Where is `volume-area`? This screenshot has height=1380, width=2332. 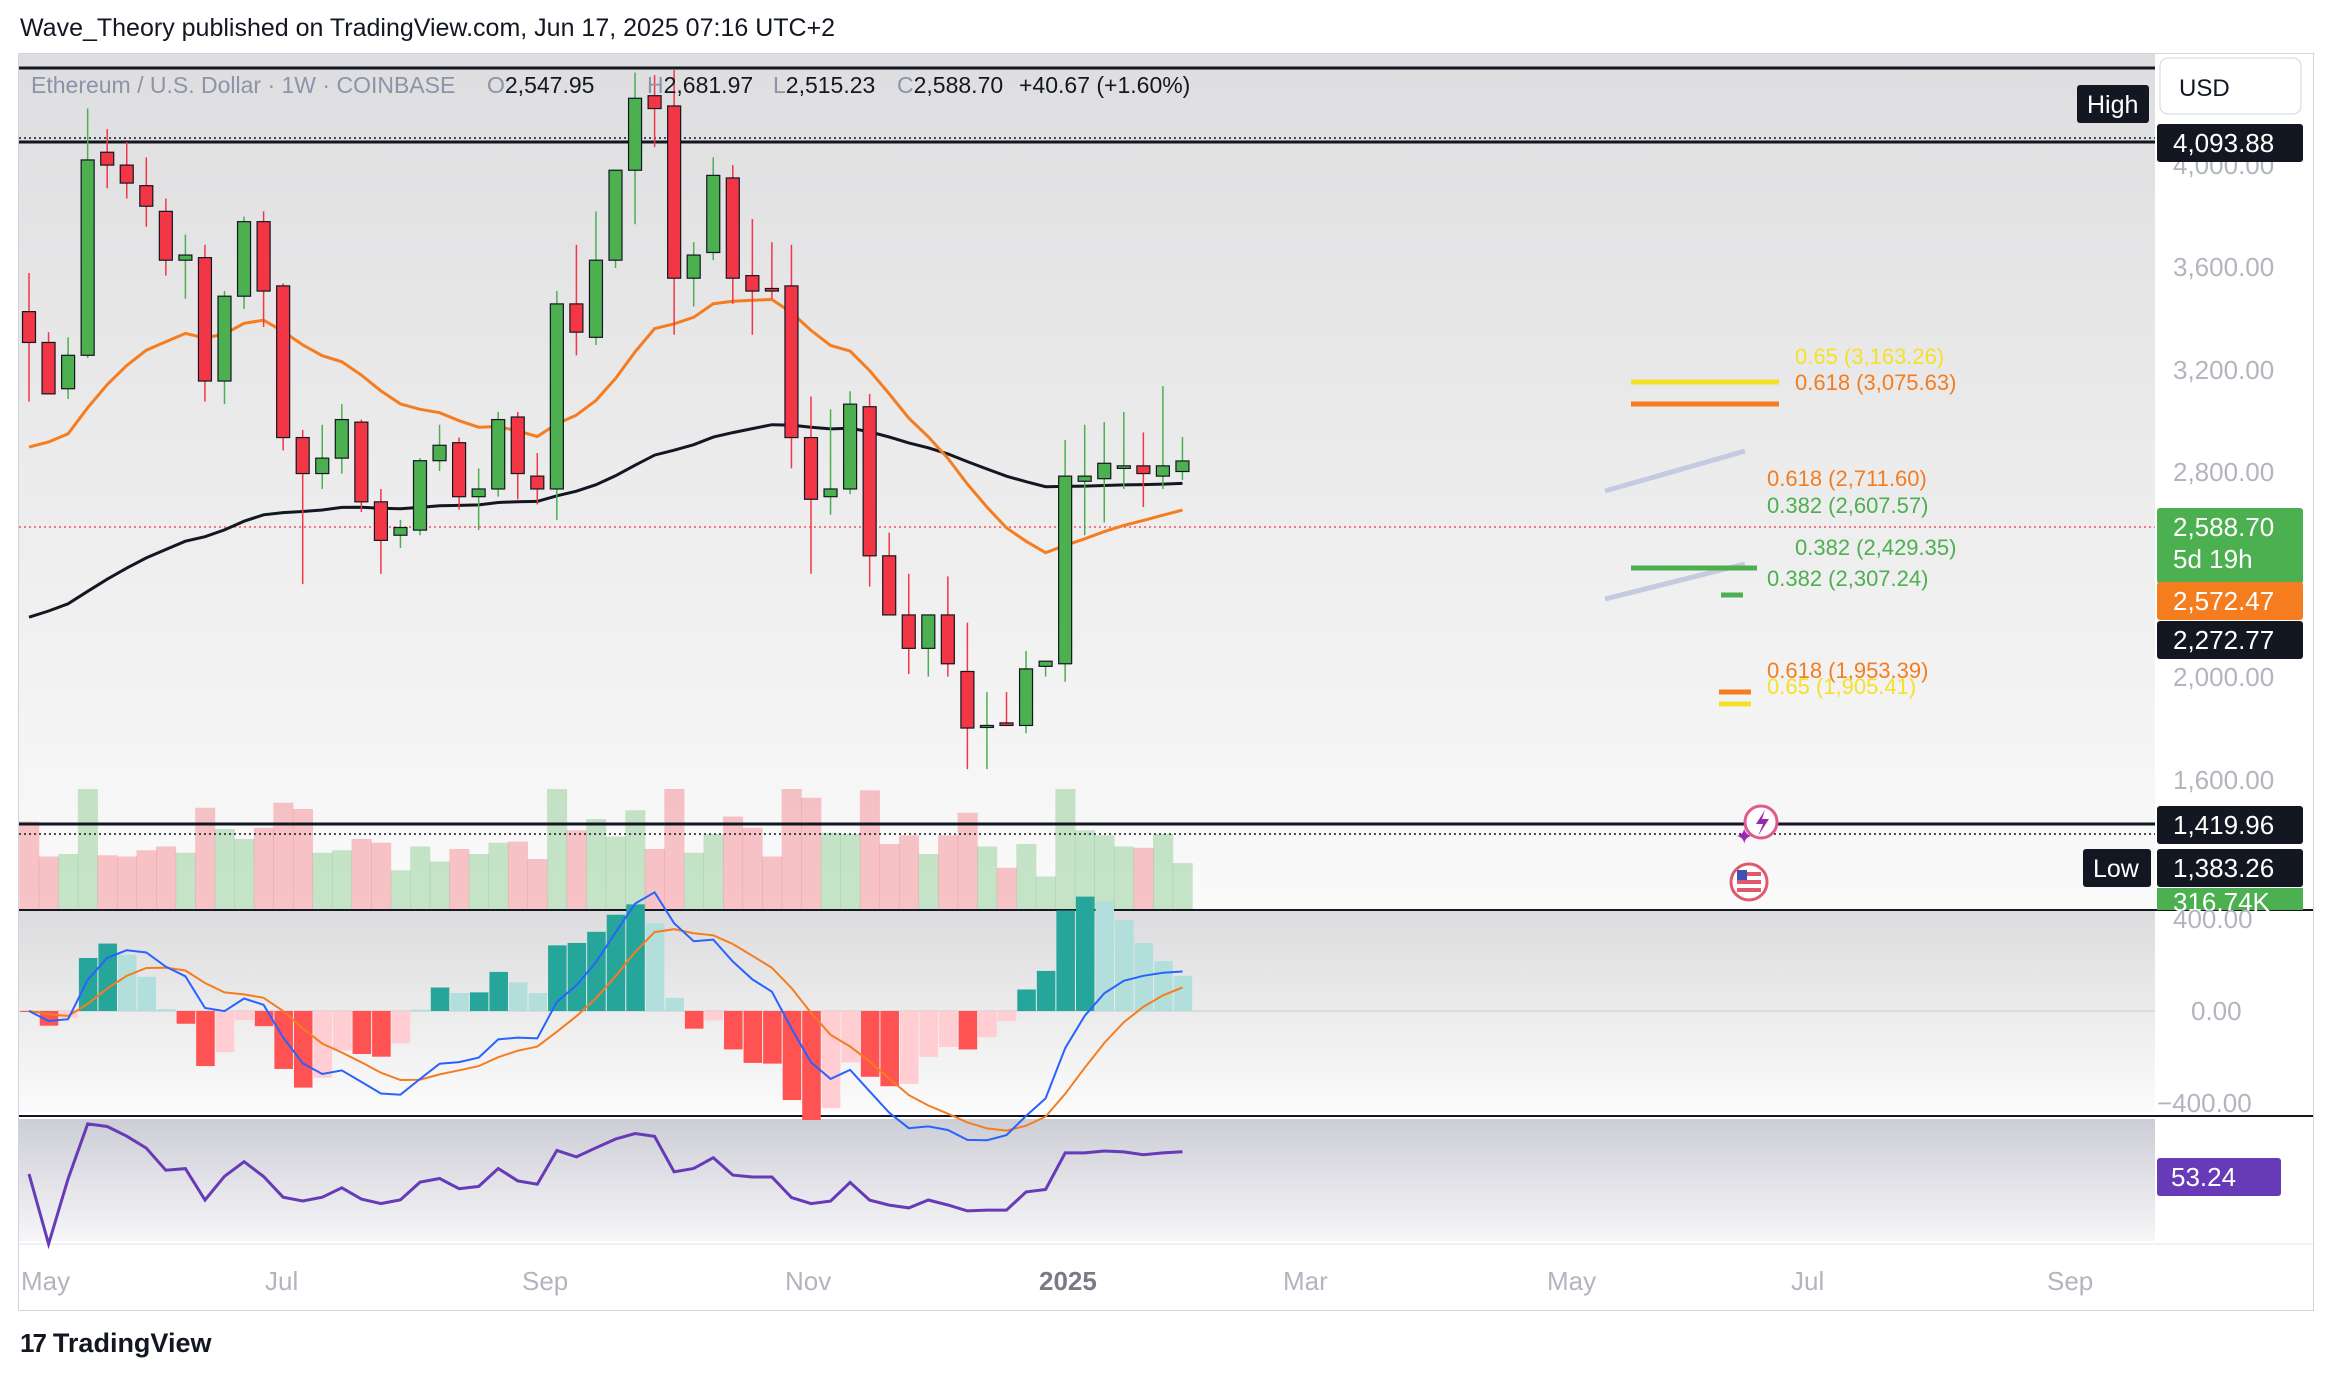
volume-area is located at coordinates (606, 849).